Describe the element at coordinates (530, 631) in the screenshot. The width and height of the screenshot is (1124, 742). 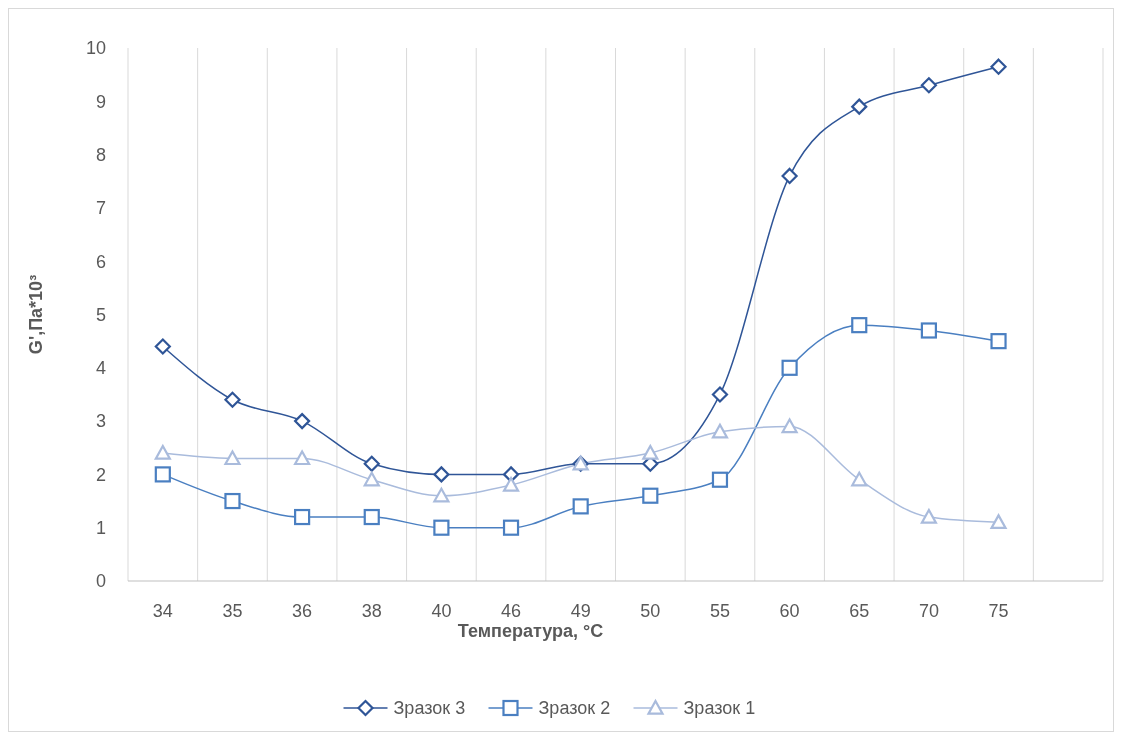
I see `x-axis-title: Температура, °C` at that location.